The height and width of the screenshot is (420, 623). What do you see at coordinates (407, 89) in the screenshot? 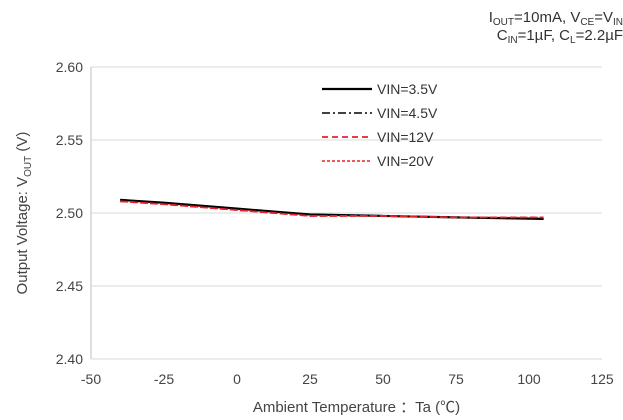
I see `legend-label: VIN=3.5V` at bounding box center [407, 89].